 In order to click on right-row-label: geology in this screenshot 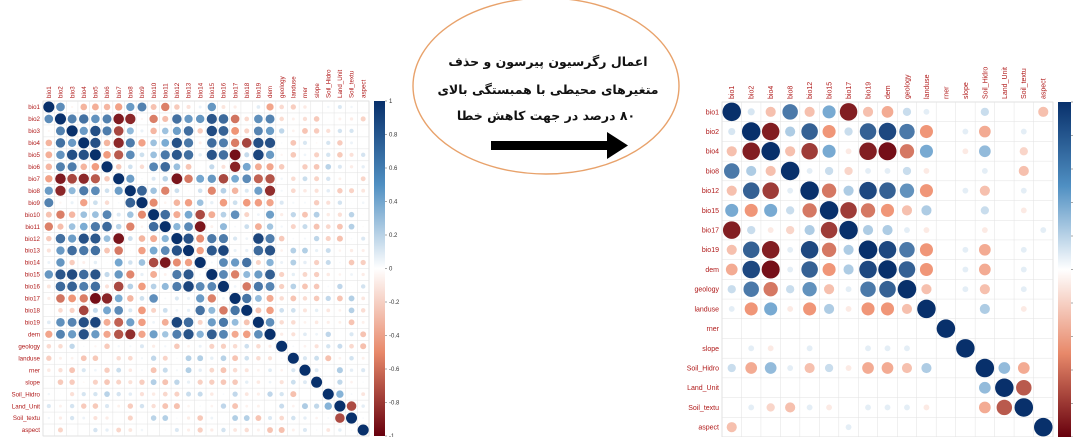, I will do `click(706, 290)`.